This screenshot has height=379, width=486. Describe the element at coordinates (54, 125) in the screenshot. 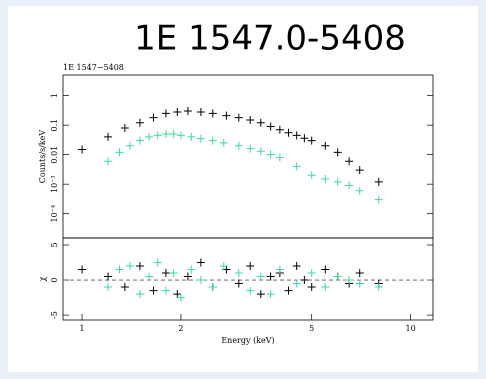

I see `y-tick-label: 0.1` at that location.